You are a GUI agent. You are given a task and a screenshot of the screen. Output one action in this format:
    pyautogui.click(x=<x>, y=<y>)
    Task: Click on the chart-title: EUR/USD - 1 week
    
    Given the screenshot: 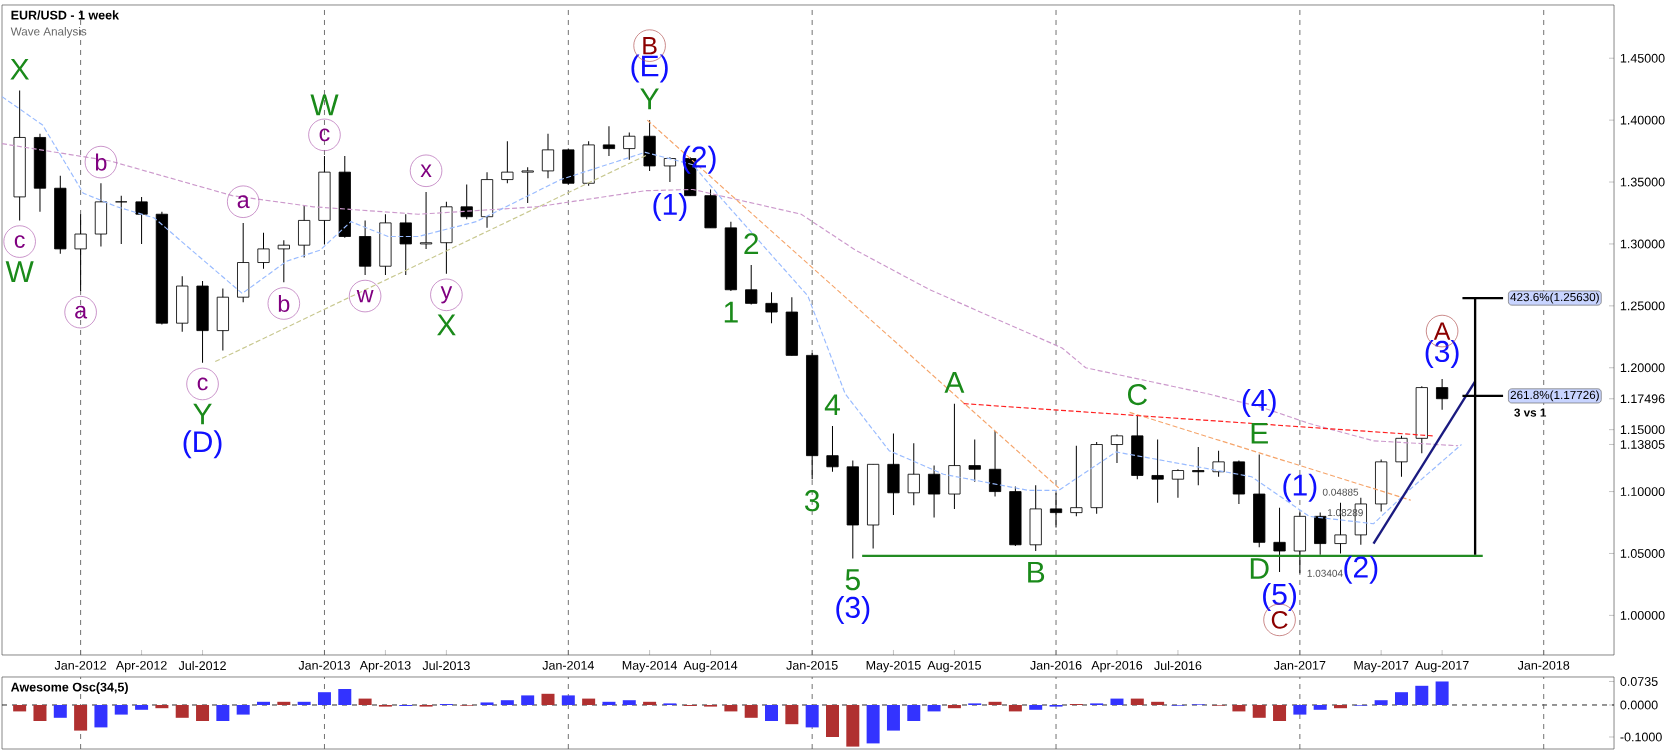 What is the action you would take?
    pyautogui.click(x=65, y=15)
    